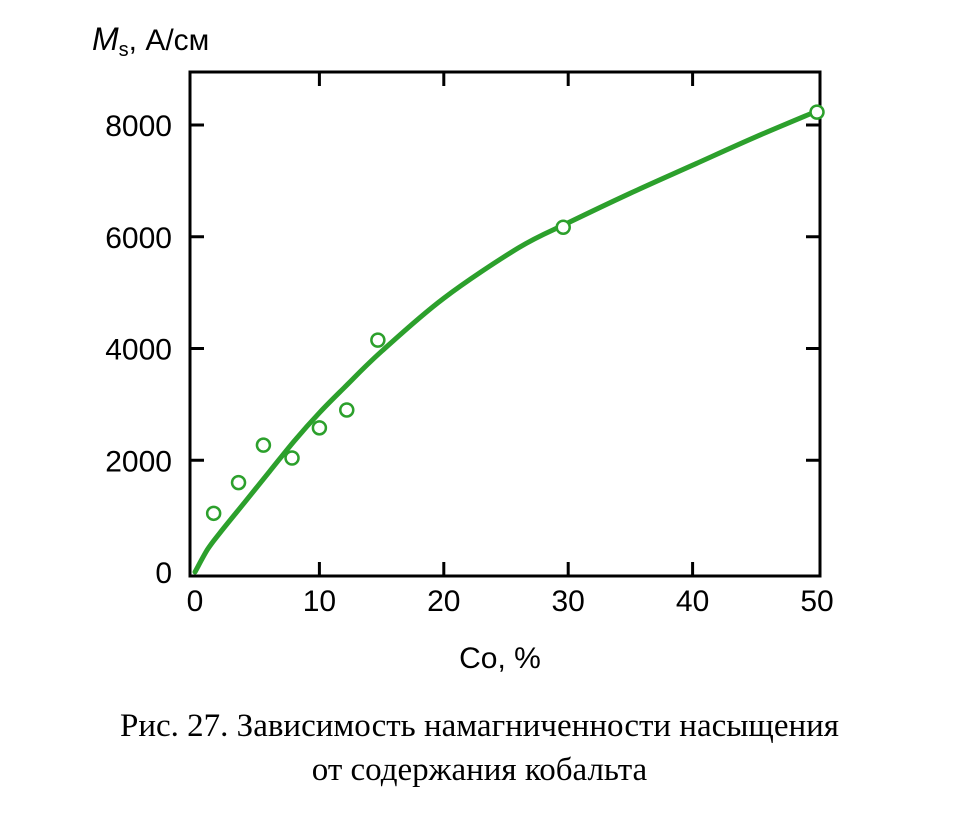 The height and width of the screenshot is (828, 959). What do you see at coordinates (138, 238) in the screenshot?
I see `y-tick-label: 6000` at bounding box center [138, 238].